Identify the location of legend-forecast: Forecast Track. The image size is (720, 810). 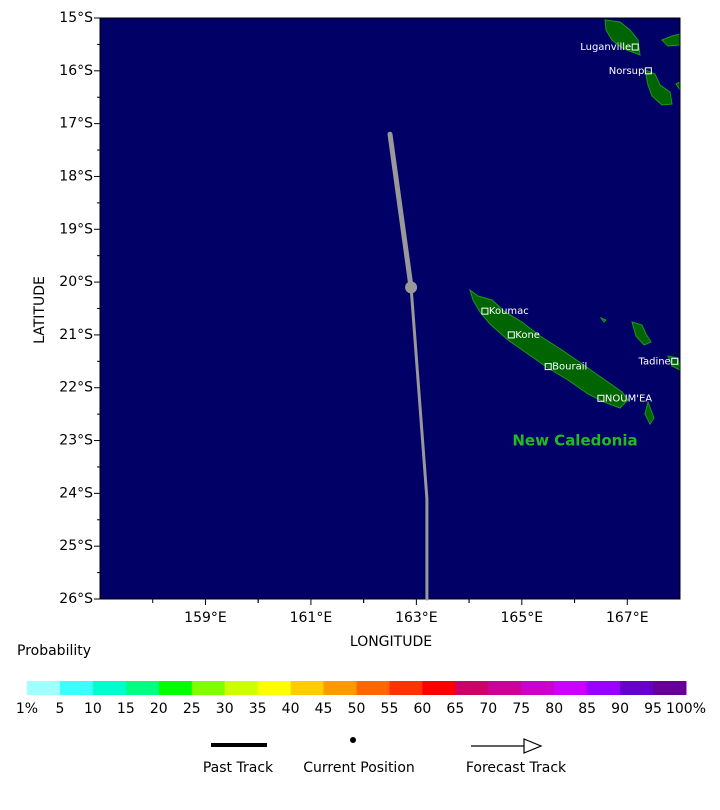
(516, 768).